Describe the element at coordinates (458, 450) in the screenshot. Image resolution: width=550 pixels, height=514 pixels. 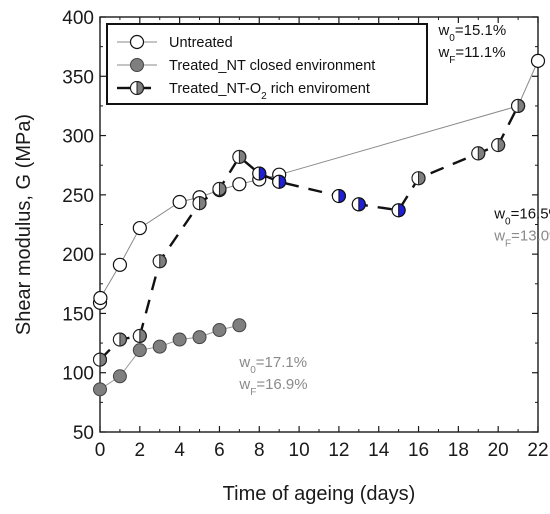
I see `x-tick-label: 18` at that location.